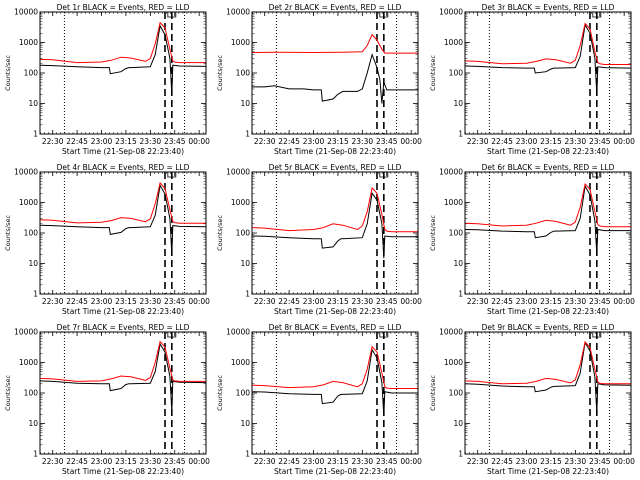 Image resolution: width=640 pixels, height=480 pixels. I want to click on panel-title: Det 9r BLACK = Events, RED = LLD, so click(548, 327).